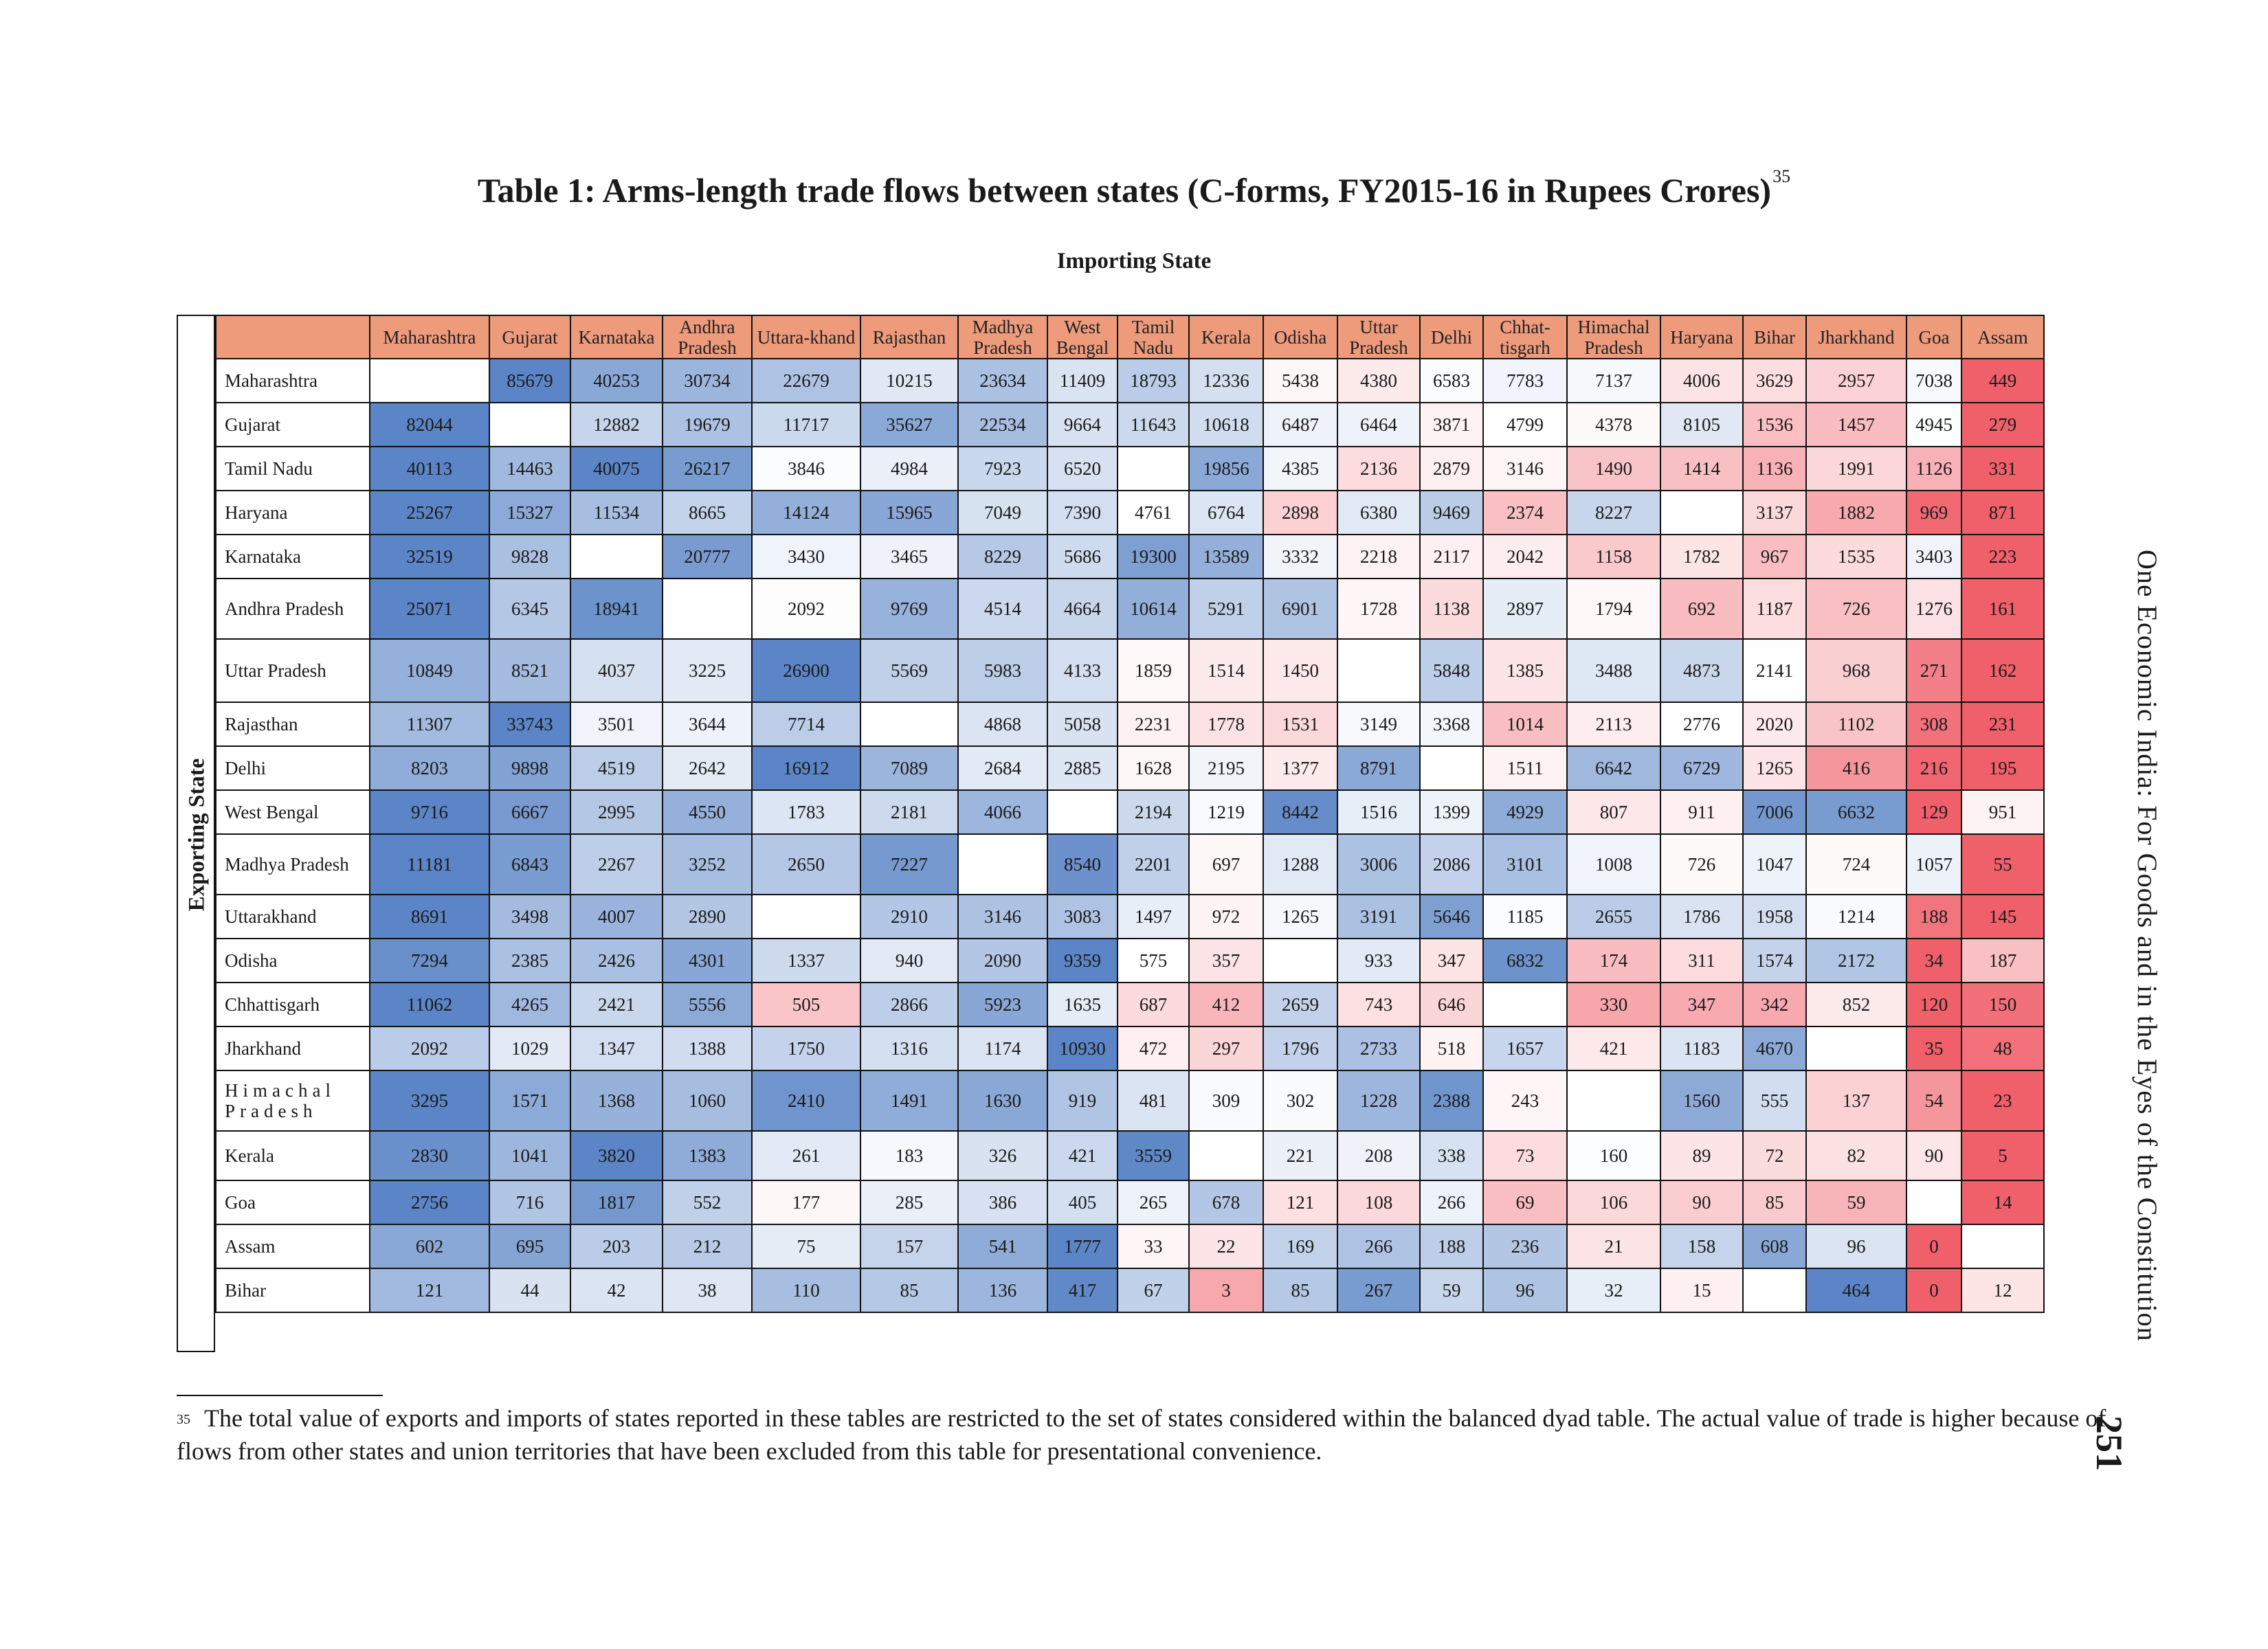 The width and height of the screenshot is (2268, 1649). I want to click on table-cell: 2655, so click(1613, 916).